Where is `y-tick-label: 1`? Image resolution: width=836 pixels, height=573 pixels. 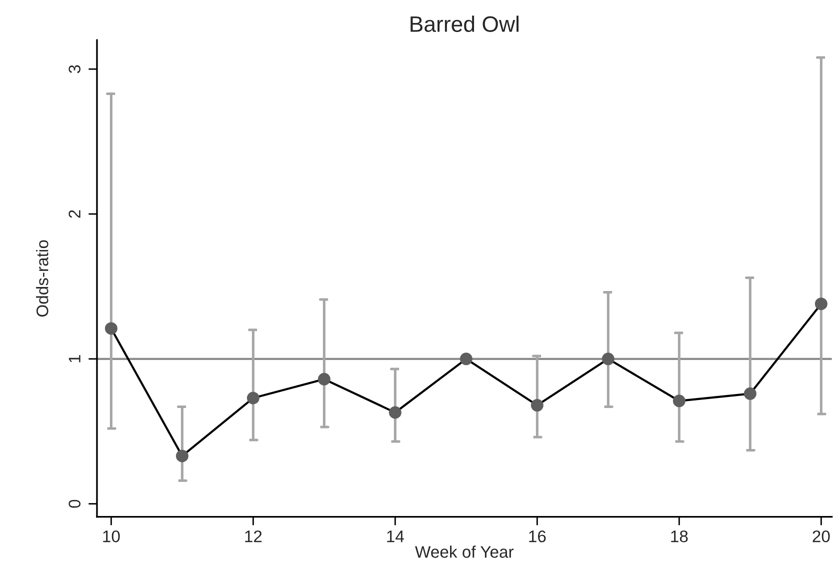
y-tick-label: 1 is located at coordinates (74, 358).